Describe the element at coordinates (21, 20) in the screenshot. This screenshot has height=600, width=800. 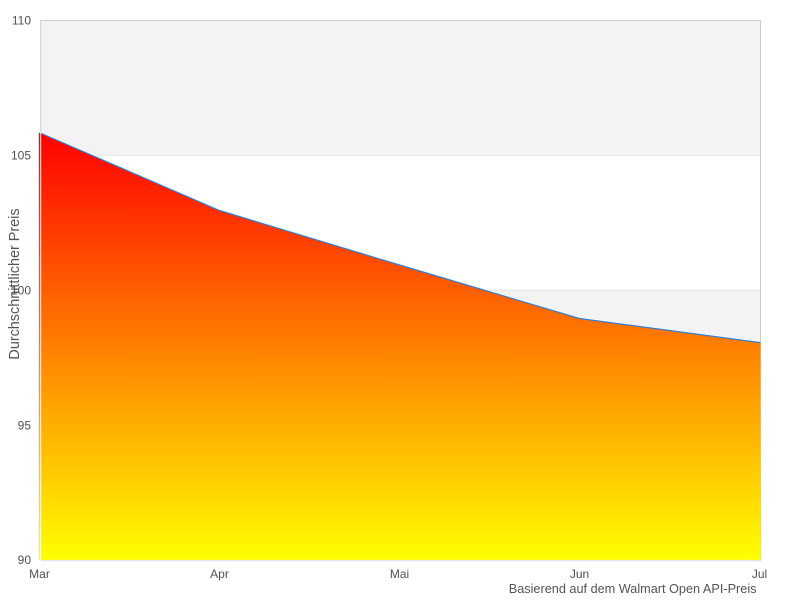
I see `svg-text: 110` at that location.